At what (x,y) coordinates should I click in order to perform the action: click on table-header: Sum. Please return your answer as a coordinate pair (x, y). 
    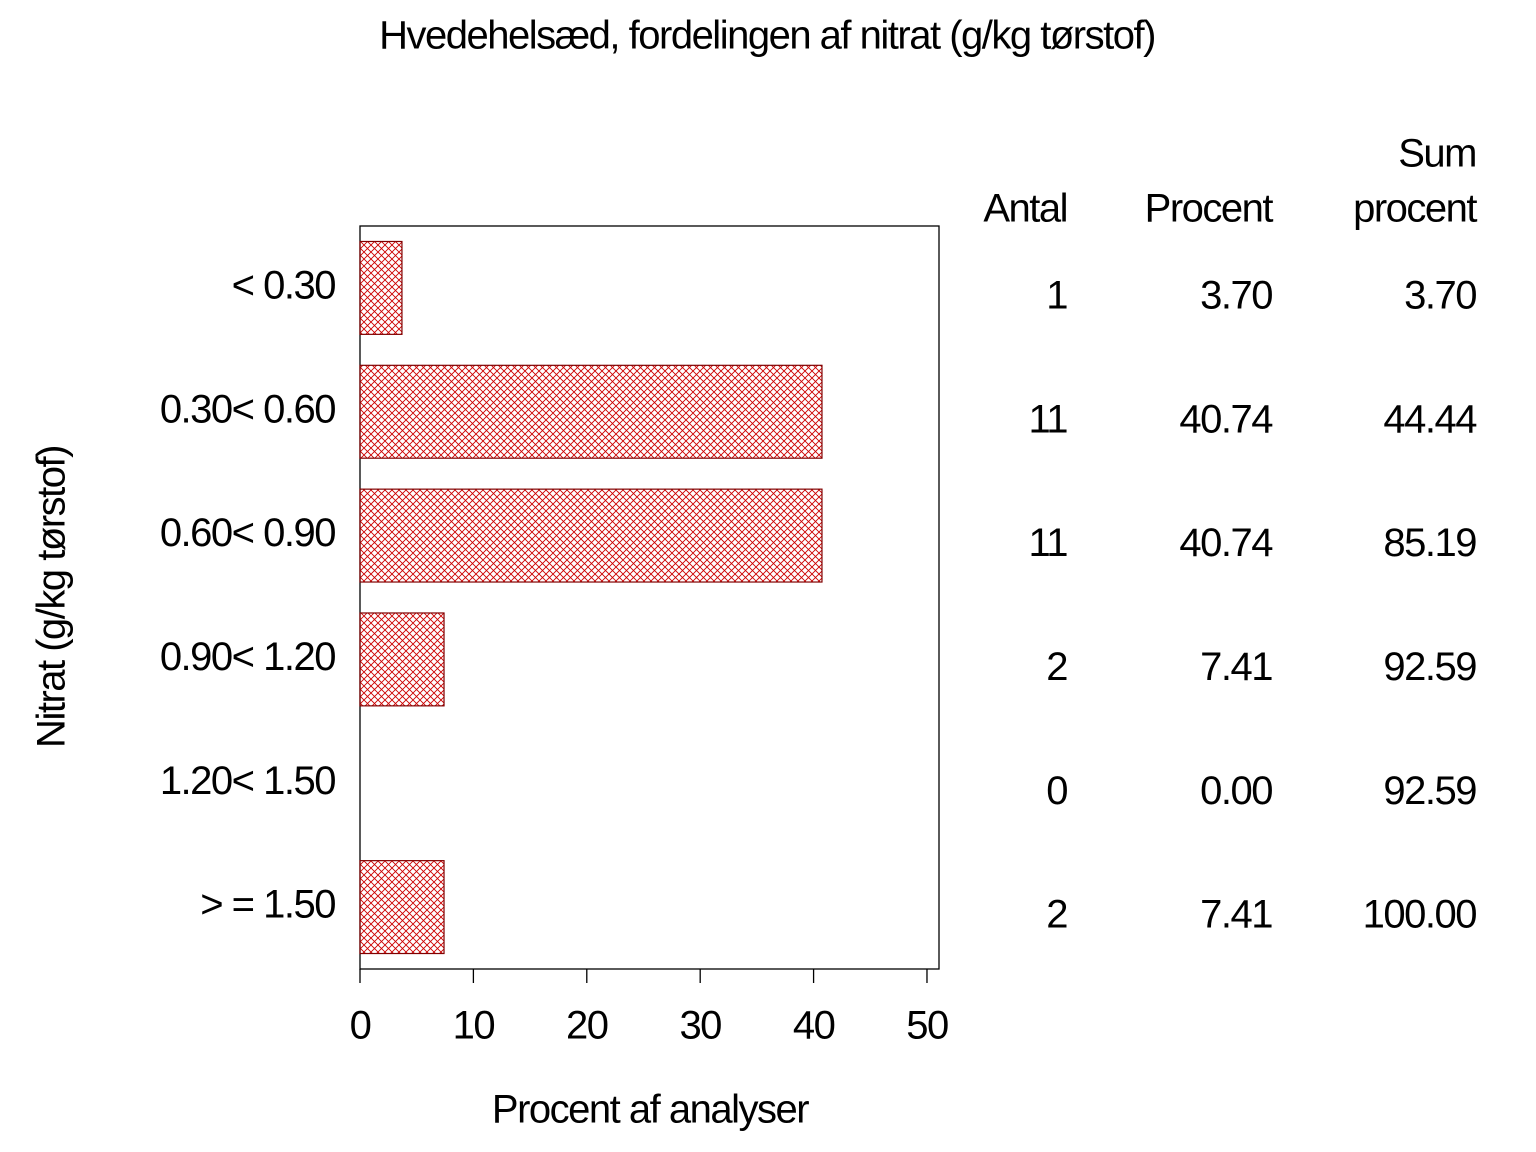
    Looking at the image, I should click on (1437, 154).